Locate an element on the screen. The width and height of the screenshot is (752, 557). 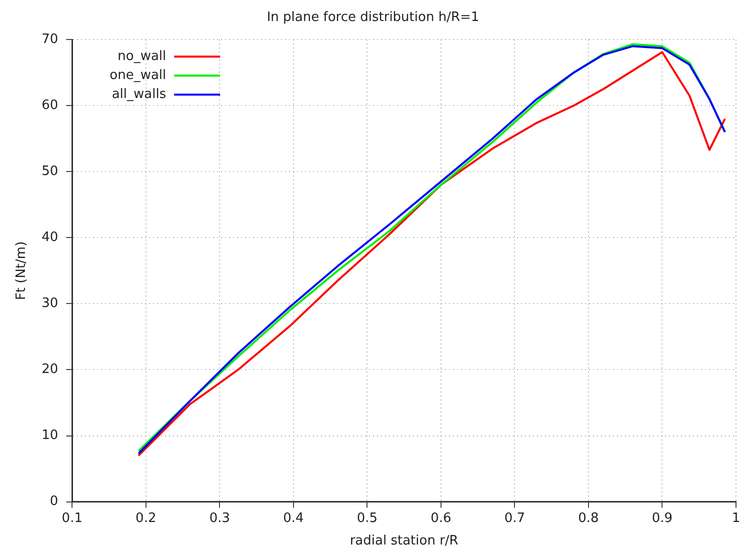
y-axis-title: Ft (Nt/m) is located at coordinates (22, 270).